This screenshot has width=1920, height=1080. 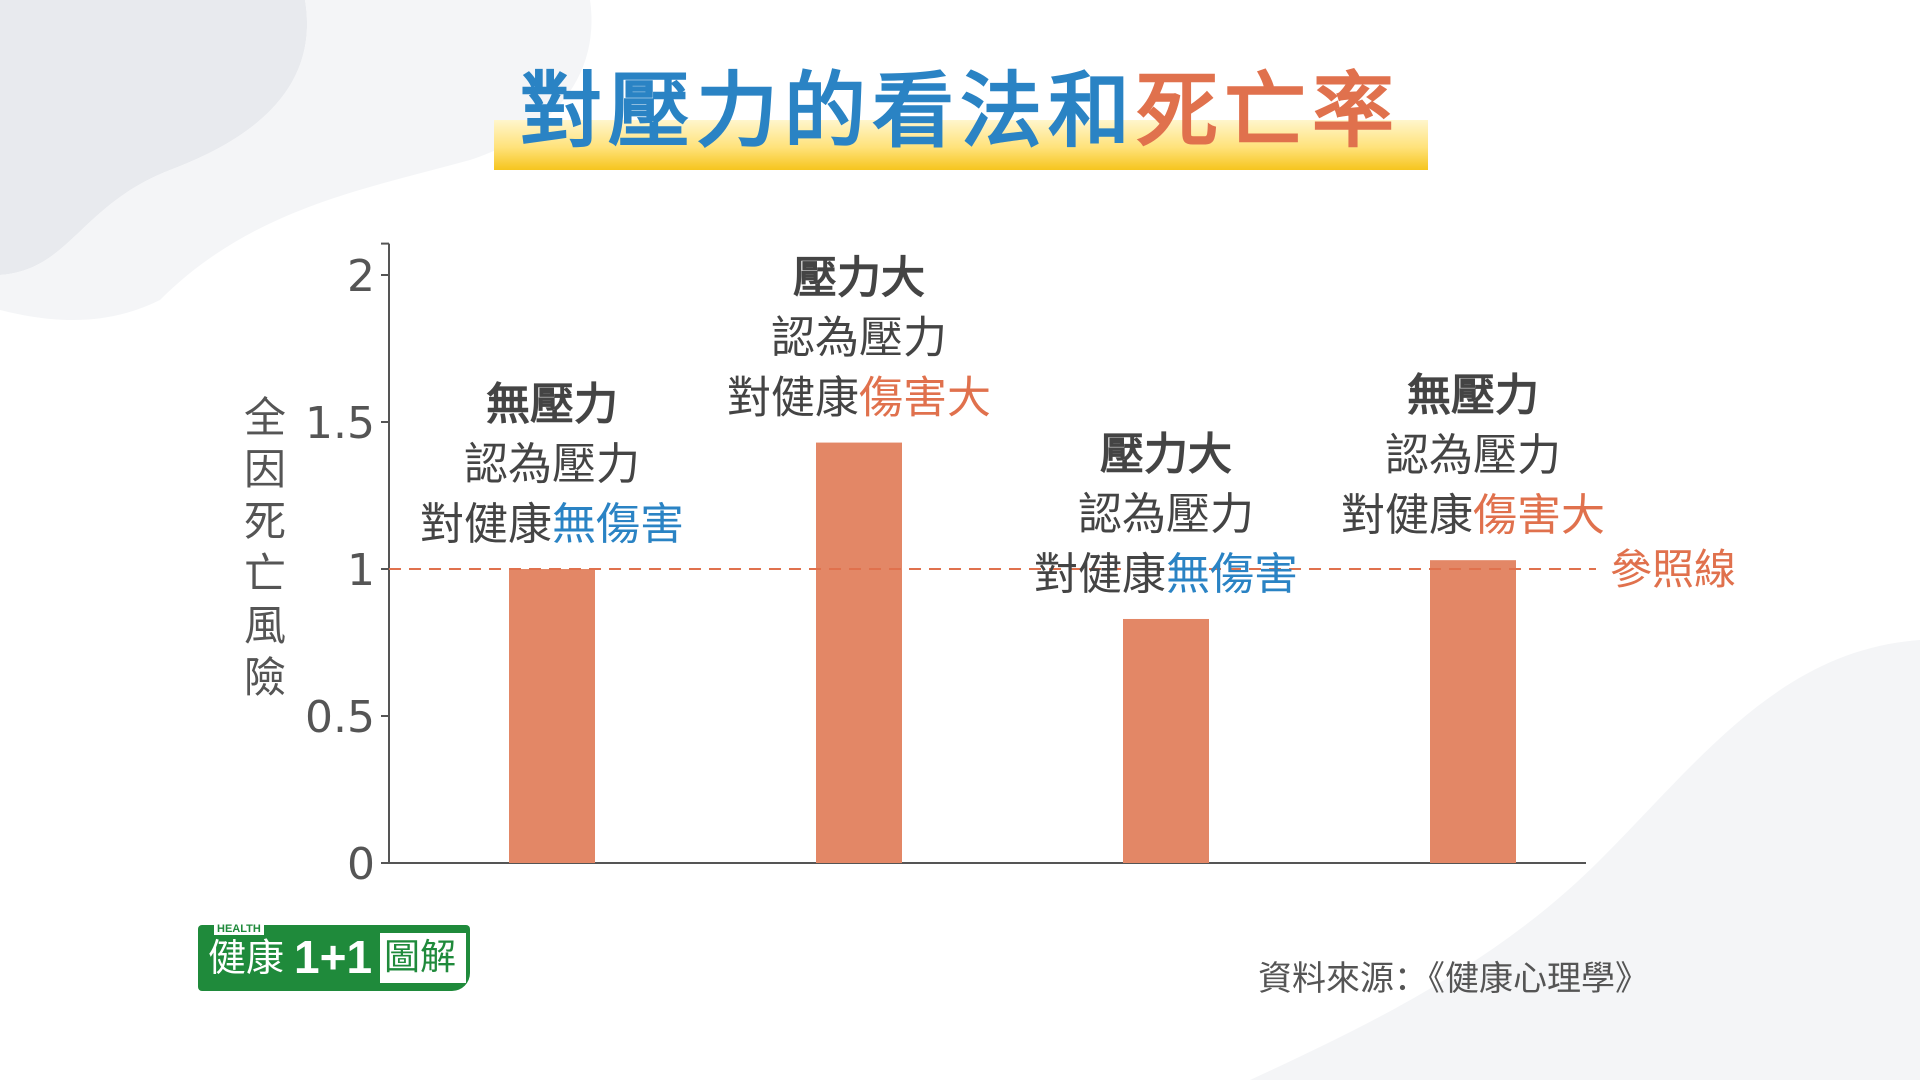 What do you see at coordinates (265, 548) in the screenshot?
I see `y-axis-label: 全因死亡風險` at bounding box center [265, 548].